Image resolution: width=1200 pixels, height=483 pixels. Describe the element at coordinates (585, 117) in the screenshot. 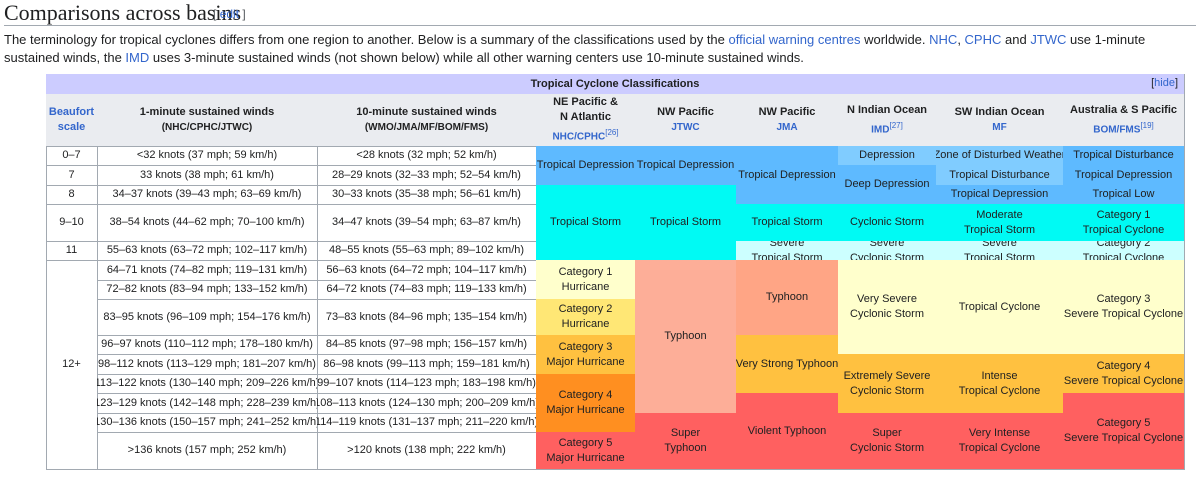

I see `header-line: N Atlantic` at that location.